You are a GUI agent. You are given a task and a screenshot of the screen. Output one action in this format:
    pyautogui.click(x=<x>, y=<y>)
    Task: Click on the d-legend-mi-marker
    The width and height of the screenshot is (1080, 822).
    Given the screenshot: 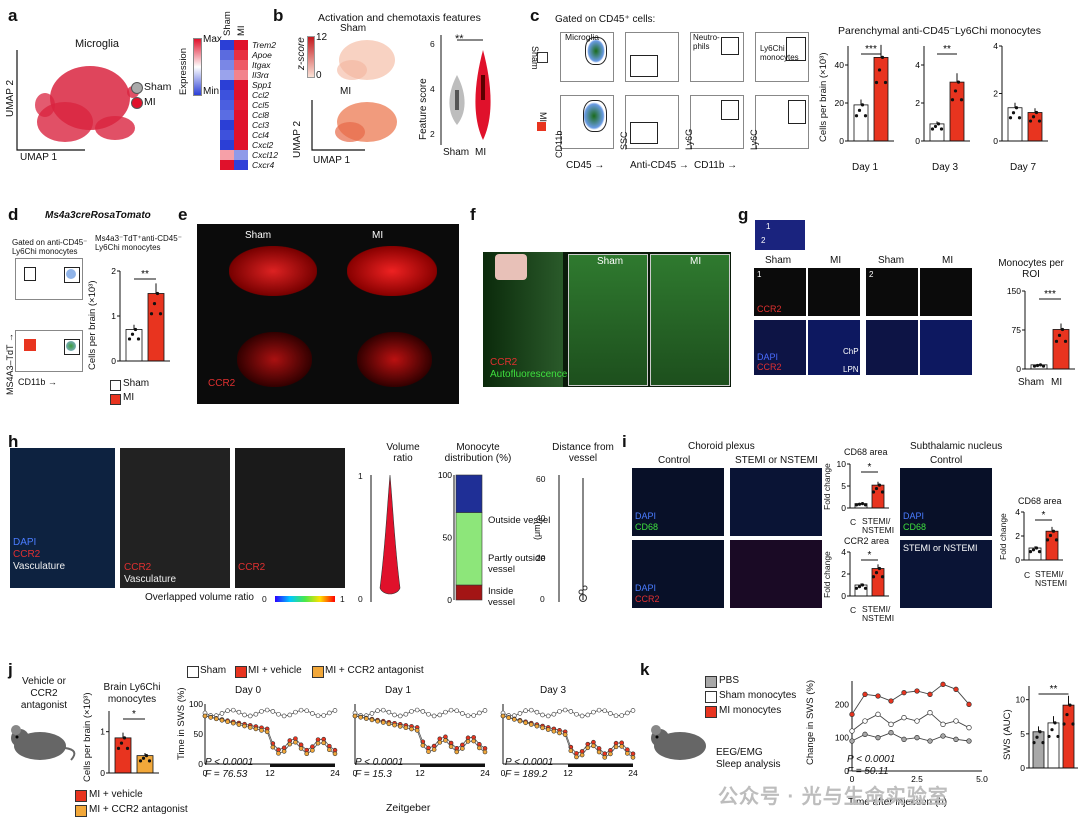 What is the action you would take?
    pyautogui.click(x=115, y=399)
    